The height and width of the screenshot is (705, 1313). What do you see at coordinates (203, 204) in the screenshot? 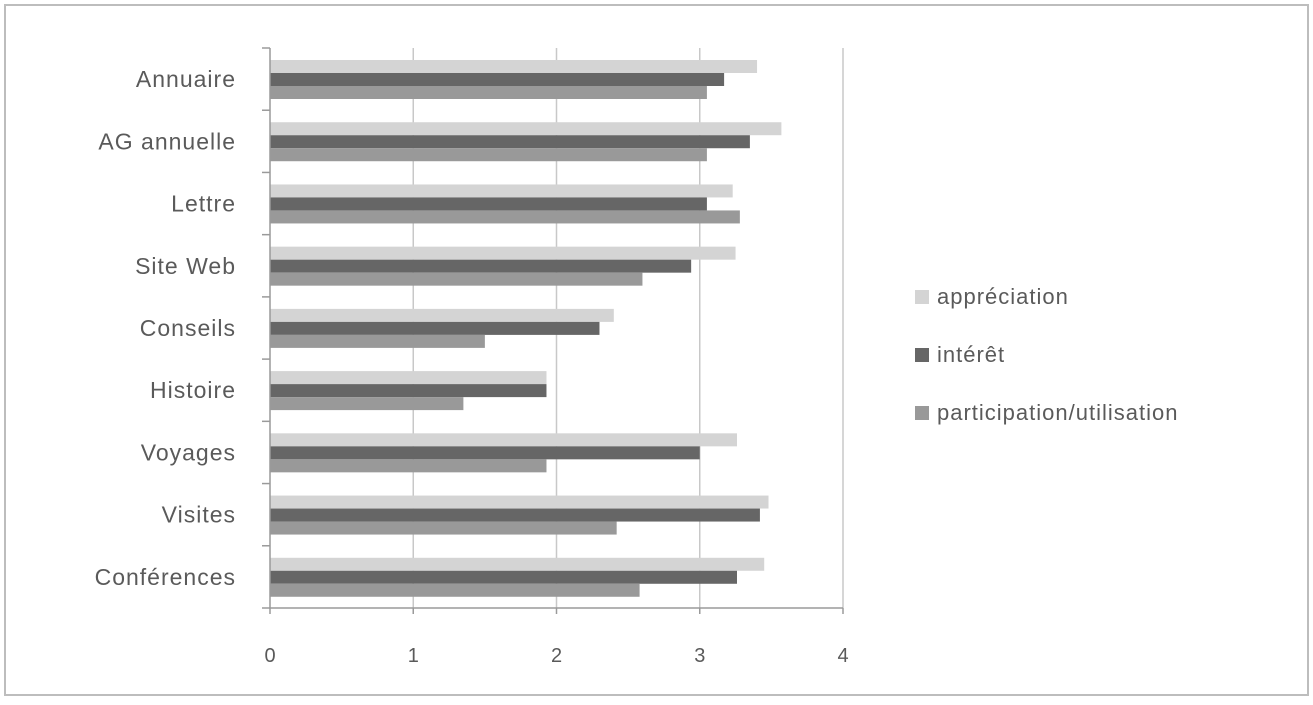
I see `category-label: Lettre` at bounding box center [203, 204].